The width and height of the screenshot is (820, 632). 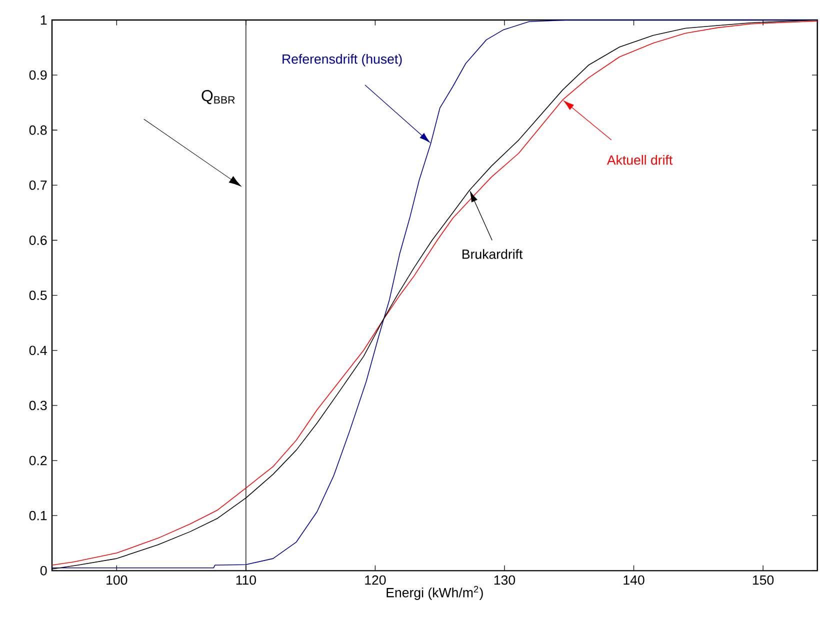 What do you see at coordinates (634, 580) in the screenshot?
I see `x-tick-label: 140` at bounding box center [634, 580].